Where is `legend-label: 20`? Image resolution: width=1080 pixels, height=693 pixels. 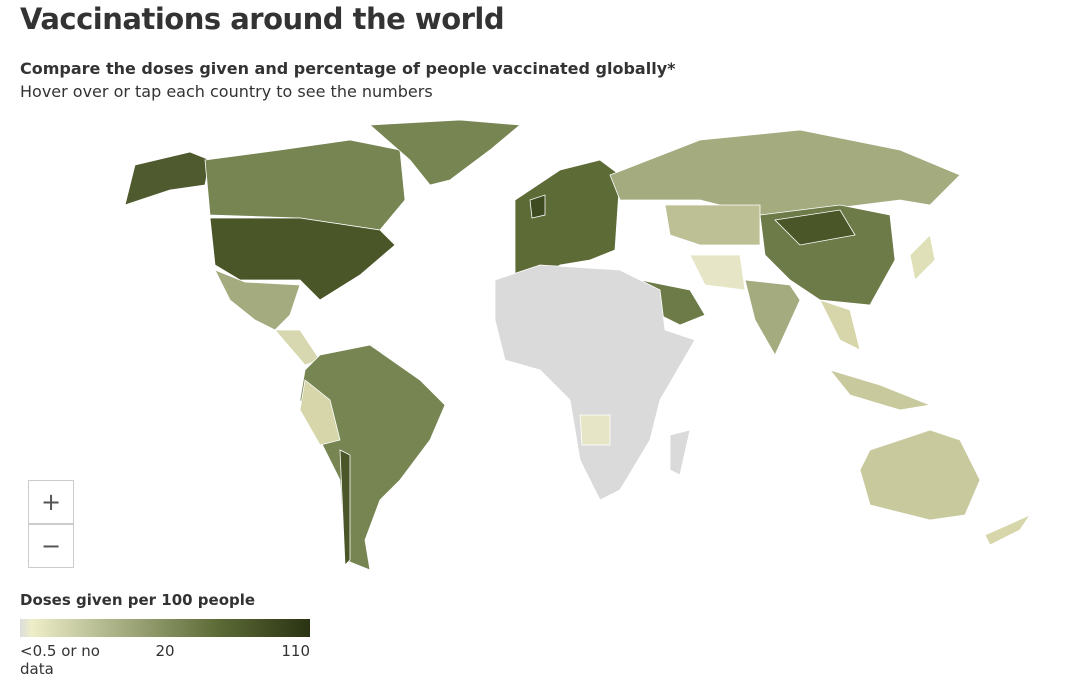
legend-label: 20 is located at coordinates (165, 651).